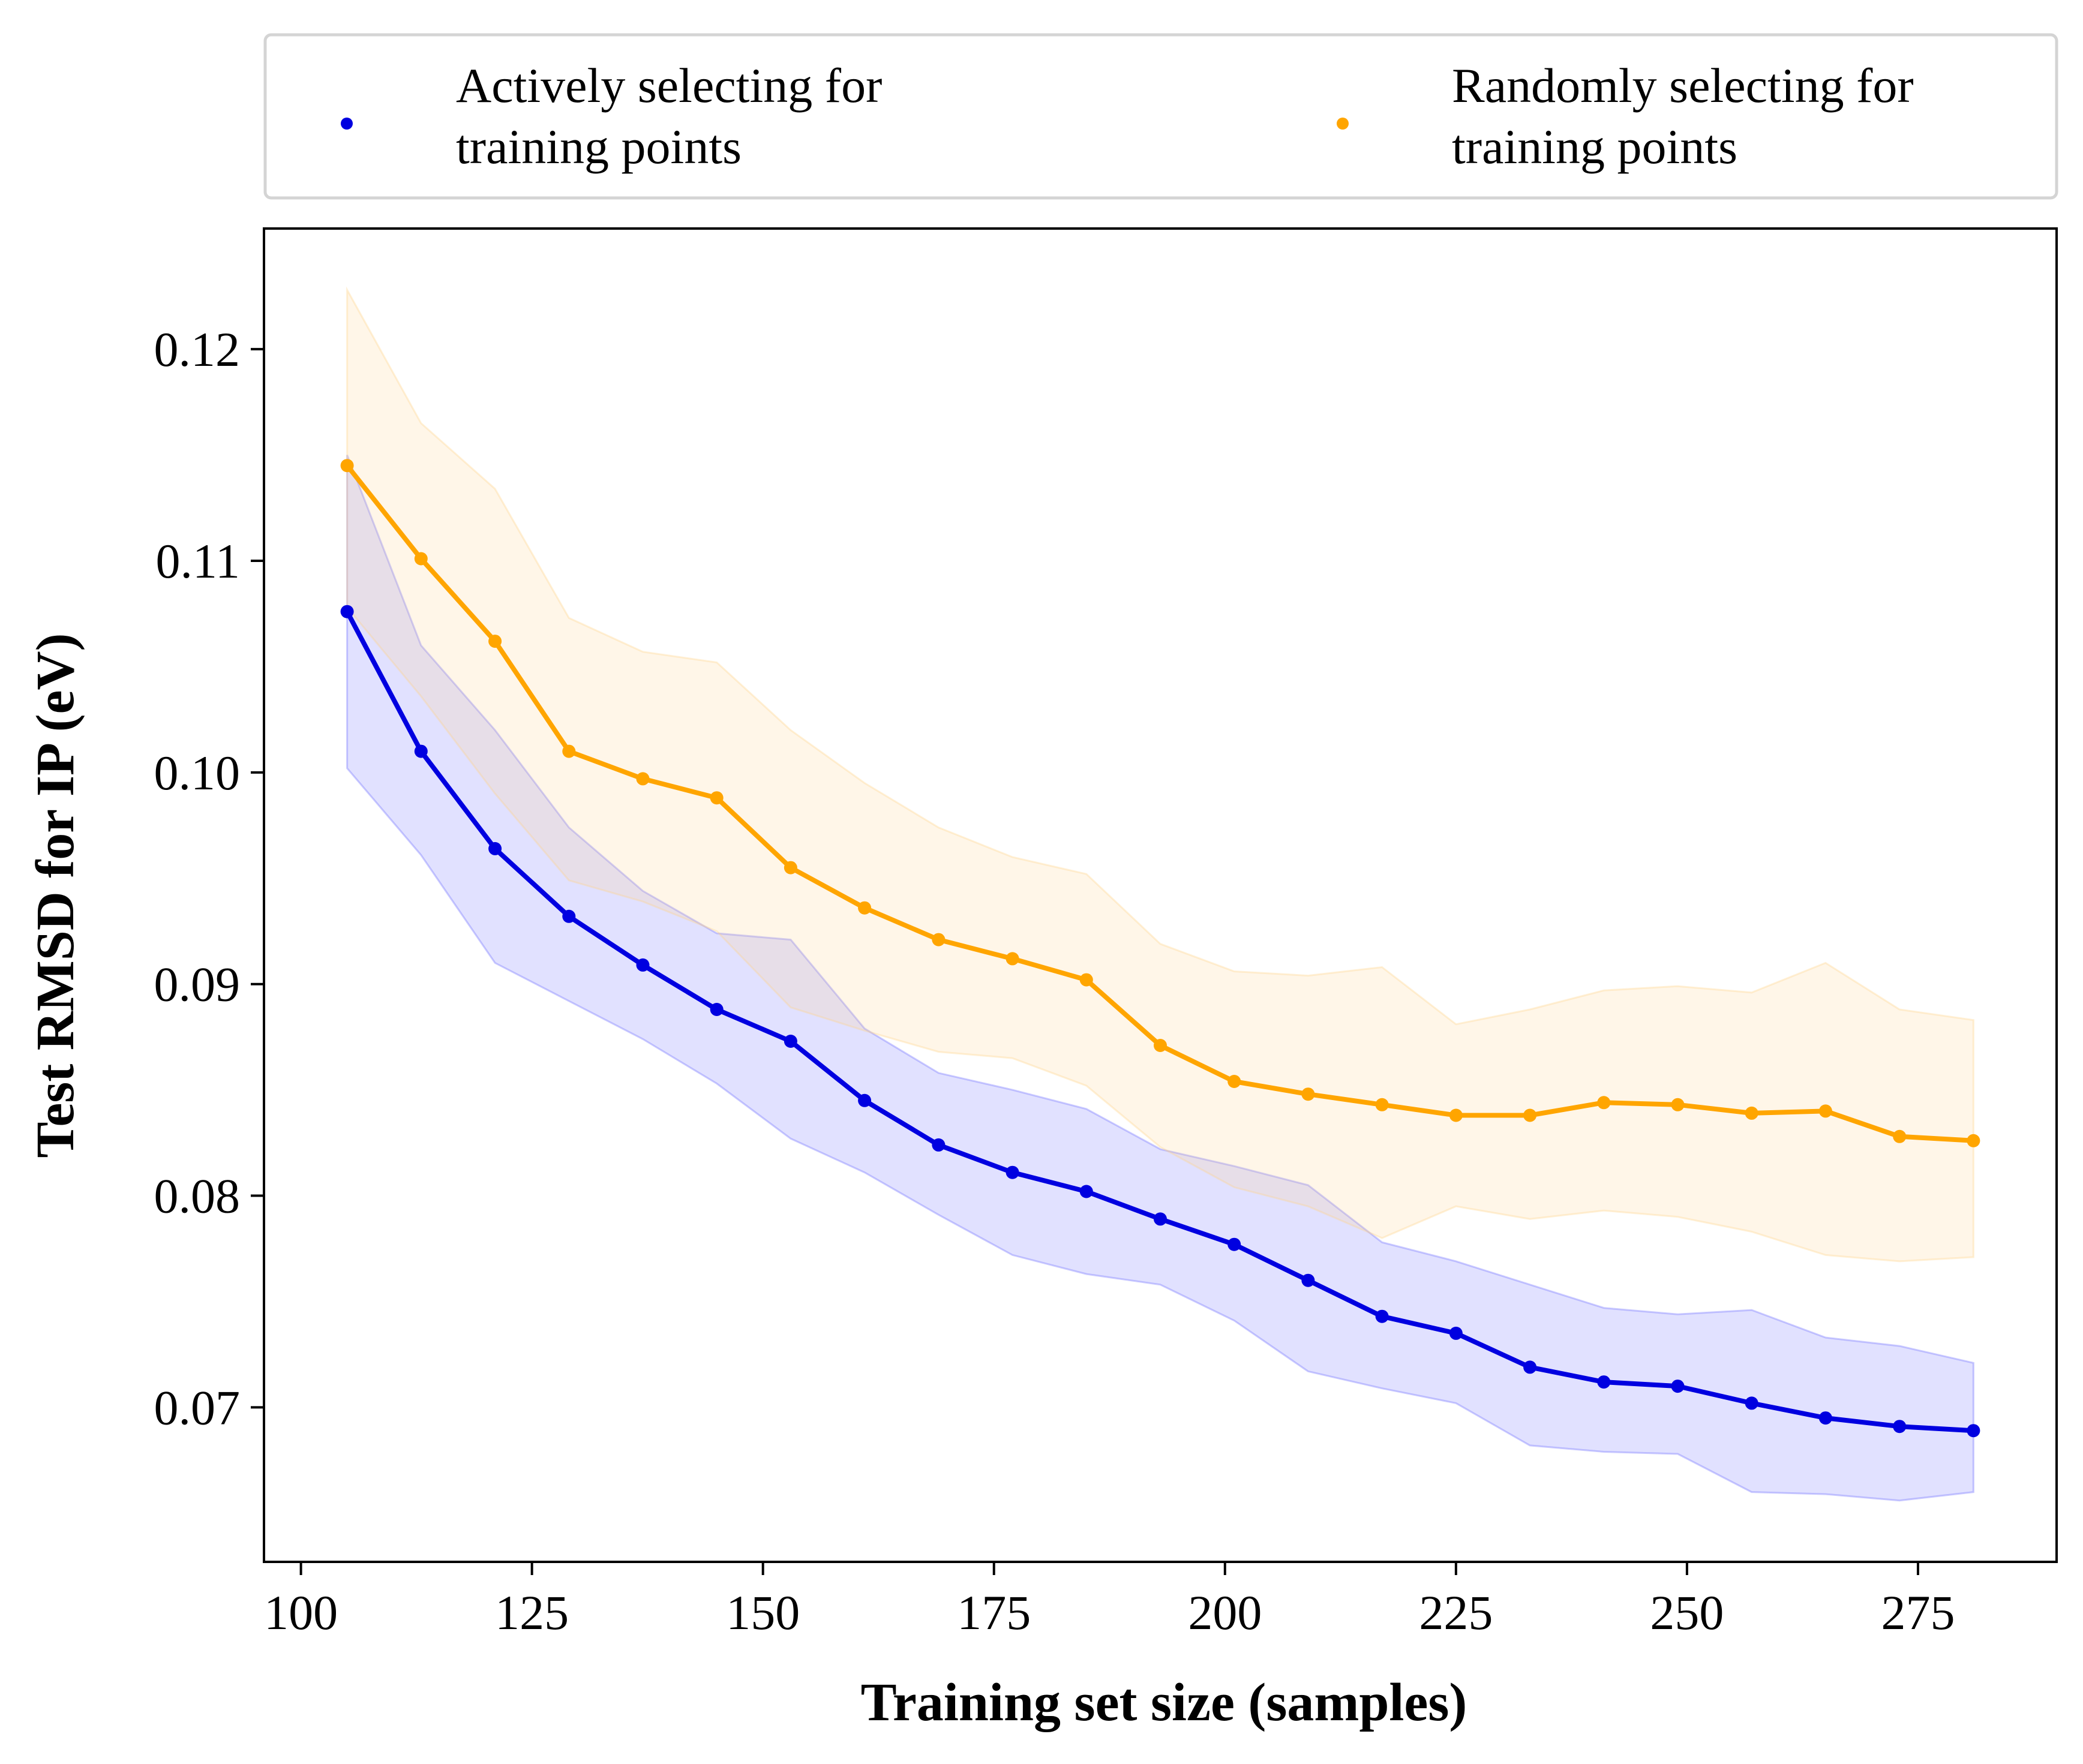 This screenshot has height=1764, width=2083. I want to click on y-tick-label: 0.09, so click(197, 984).